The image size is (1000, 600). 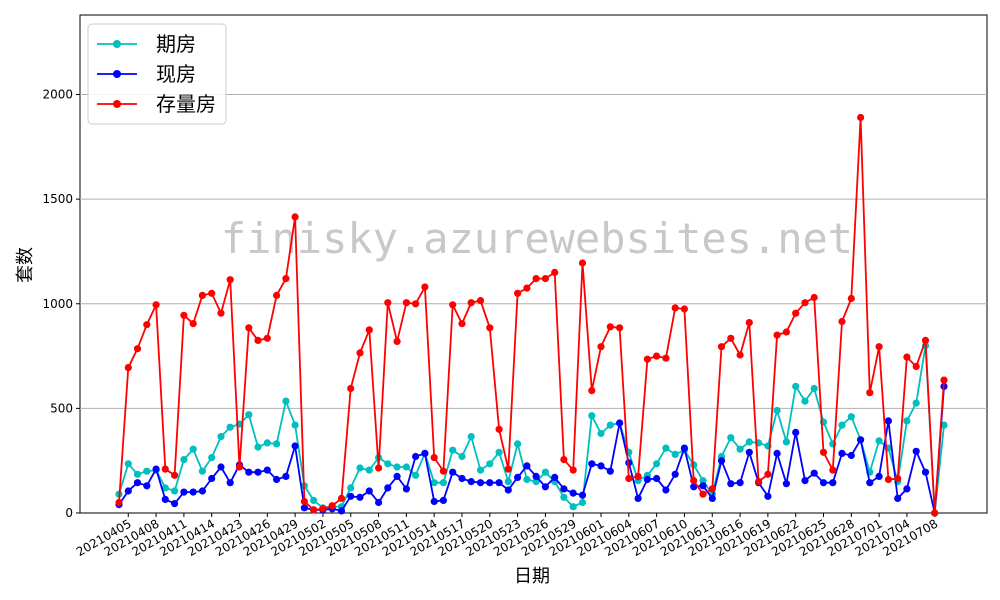 What do you see at coordinates (69, 513) in the screenshot?
I see `y-tick-label: 0` at bounding box center [69, 513].